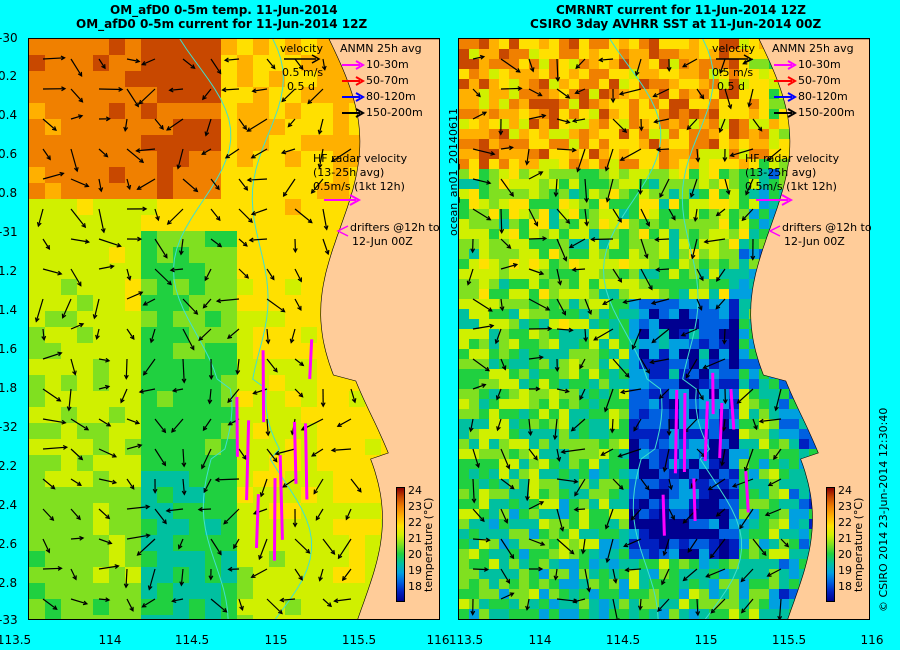 This screenshot has height=650, width=900. What do you see at coordinates (354, 81) in the screenshot?
I see `depth-arrow-icon` at bounding box center [354, 81].